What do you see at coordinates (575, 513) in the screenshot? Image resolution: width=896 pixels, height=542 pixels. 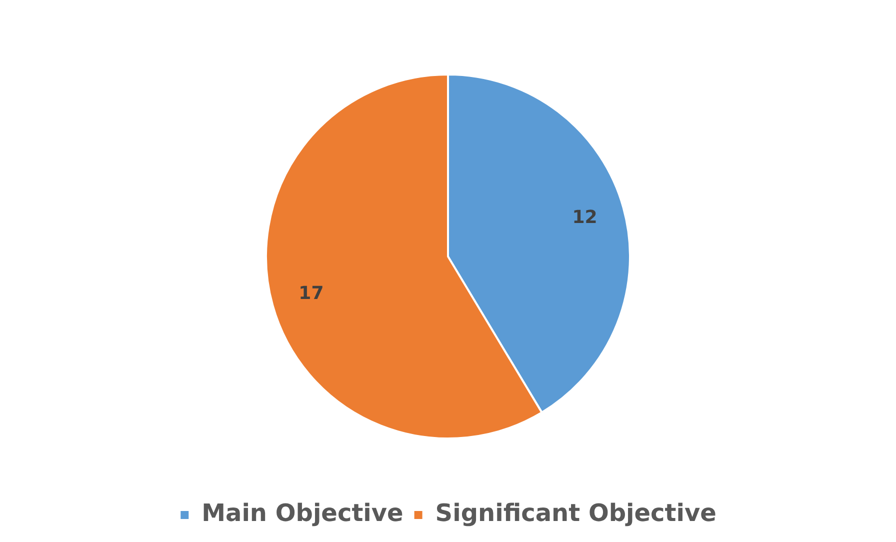 I see `legend-label: Significant Objective` at bounding box center [575, 513].